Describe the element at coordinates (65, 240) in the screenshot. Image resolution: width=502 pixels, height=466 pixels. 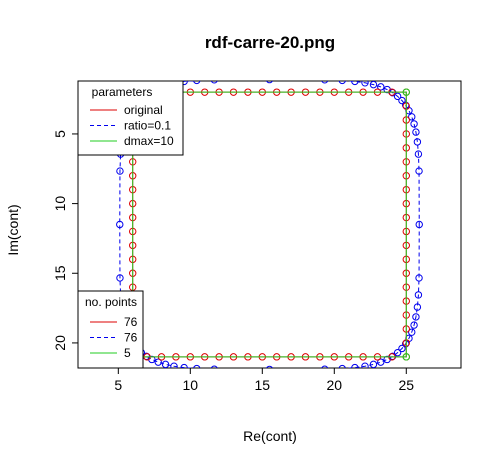
I see `y-axis: 5 10 15 20` at that location.